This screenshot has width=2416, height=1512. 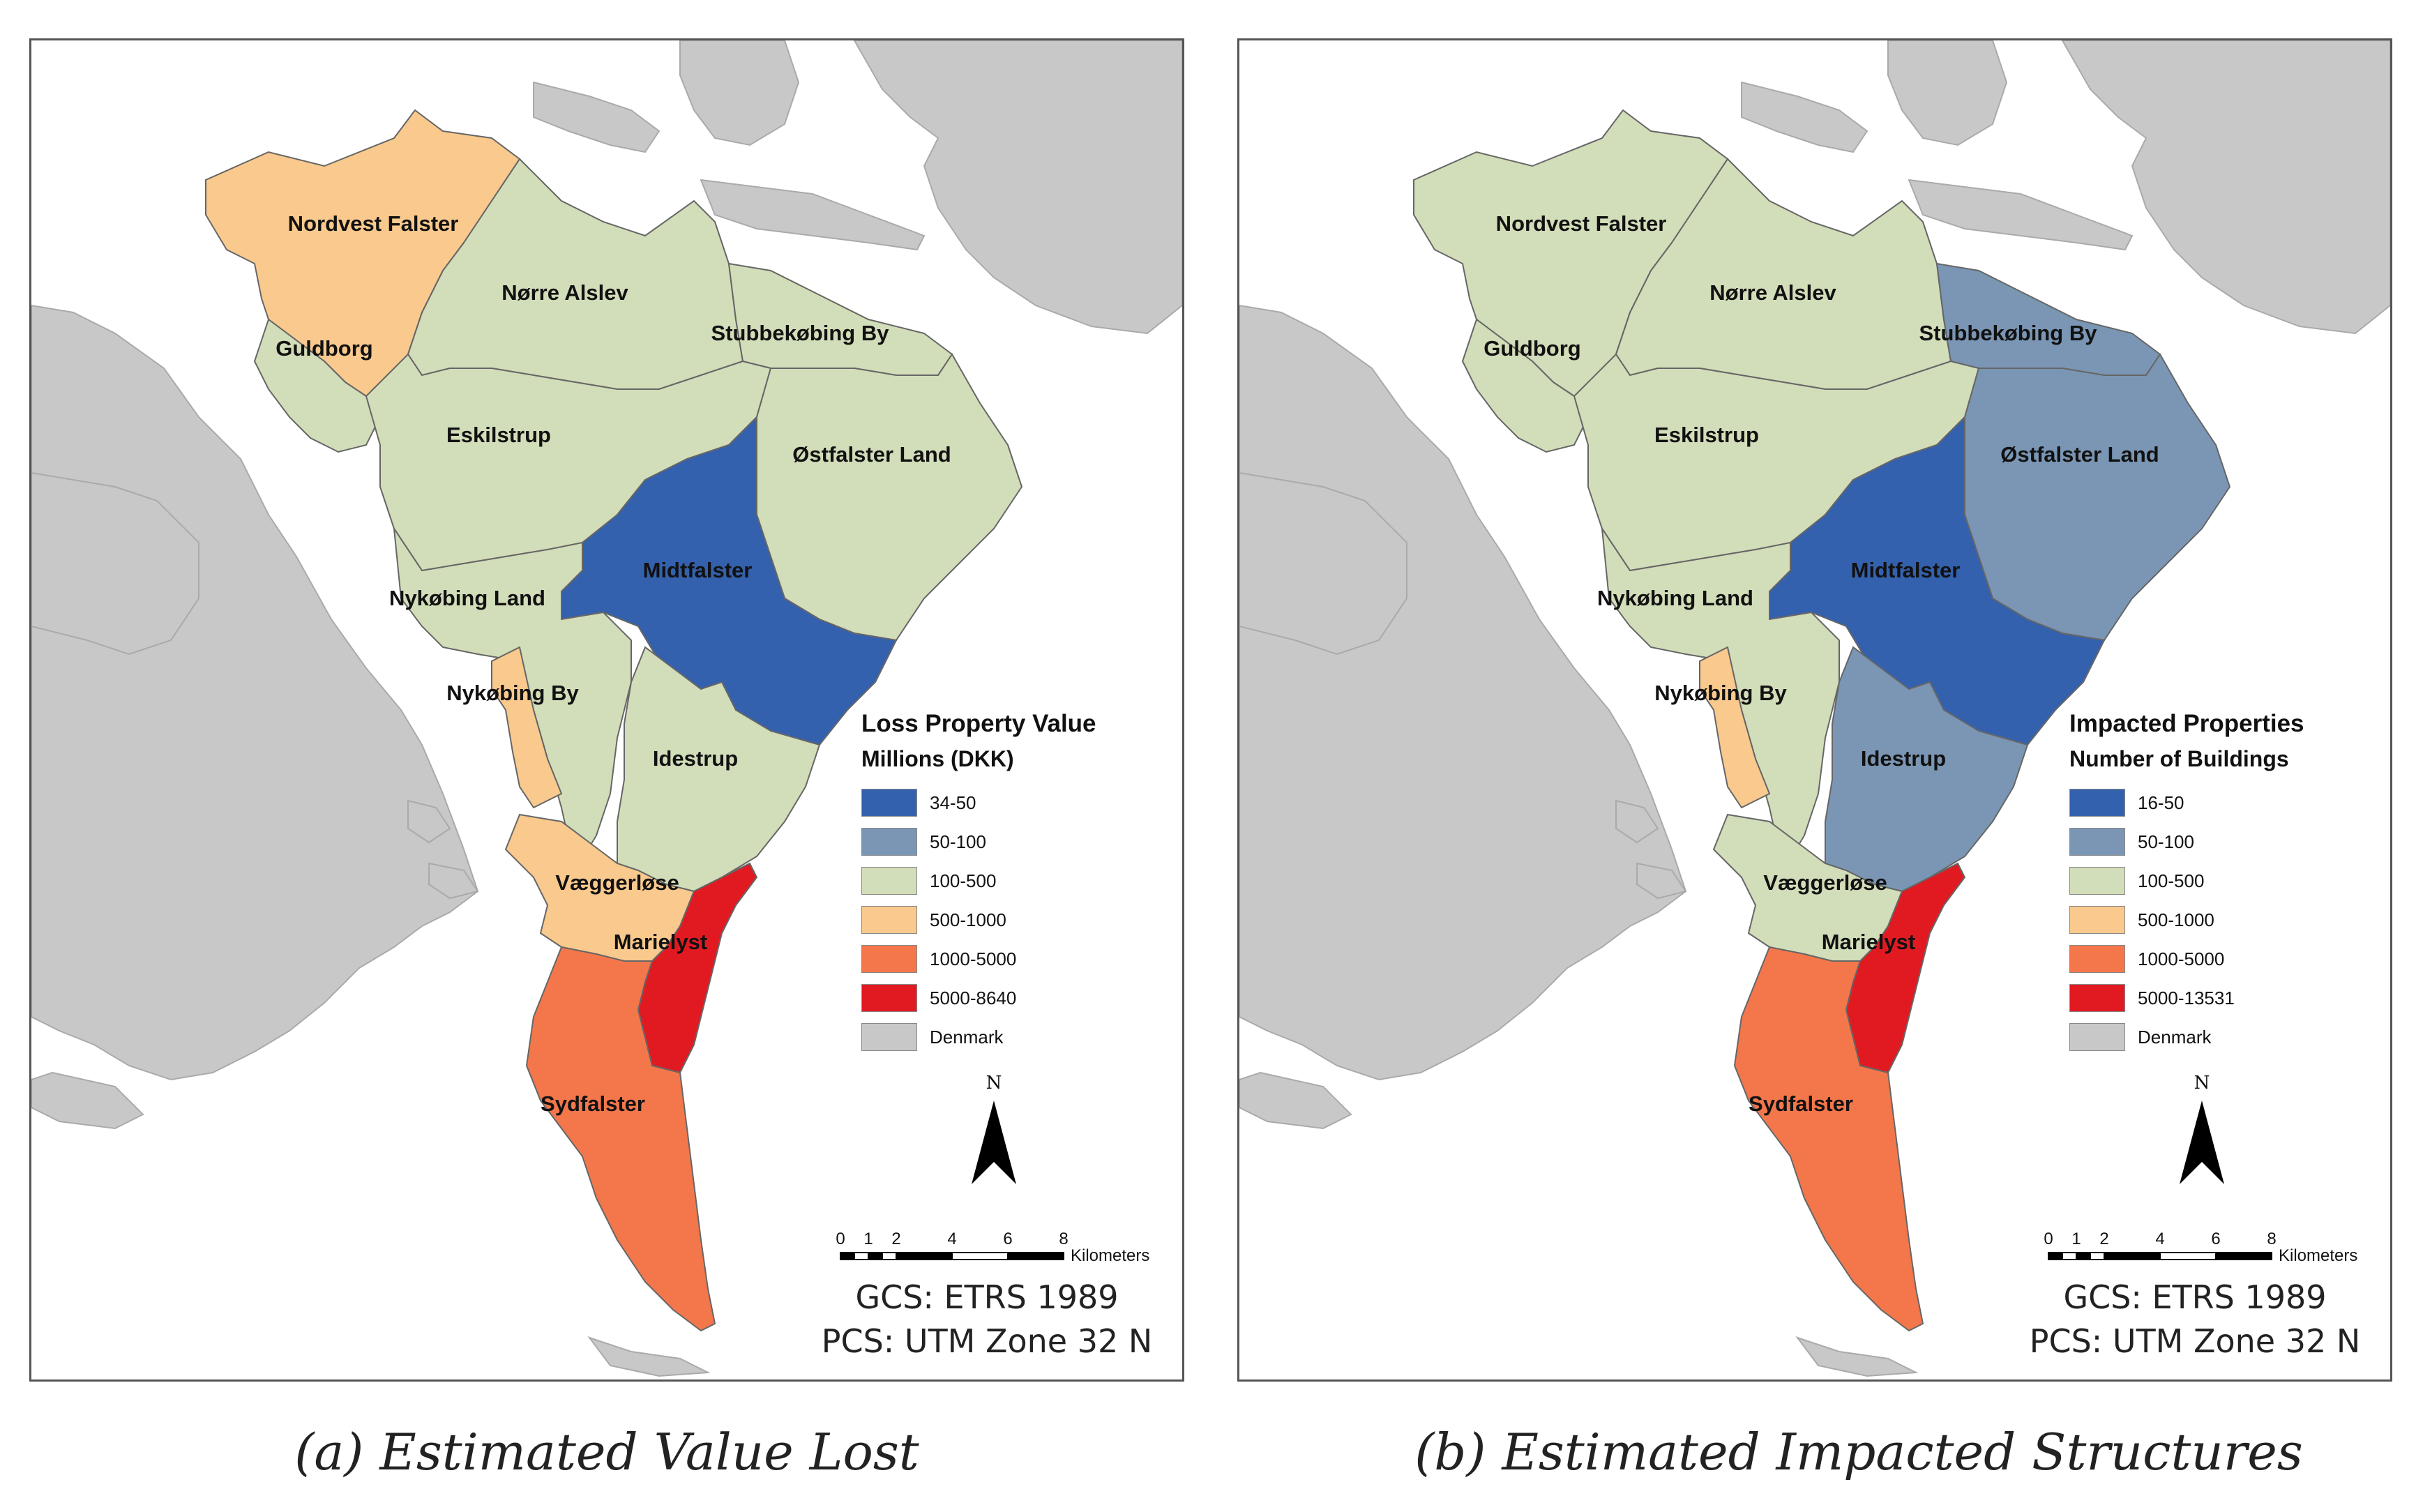 What do you see at coordinates (1526, 386) in the screenshot?
I see `region-guldborg` at bounding box center [1526, 386].